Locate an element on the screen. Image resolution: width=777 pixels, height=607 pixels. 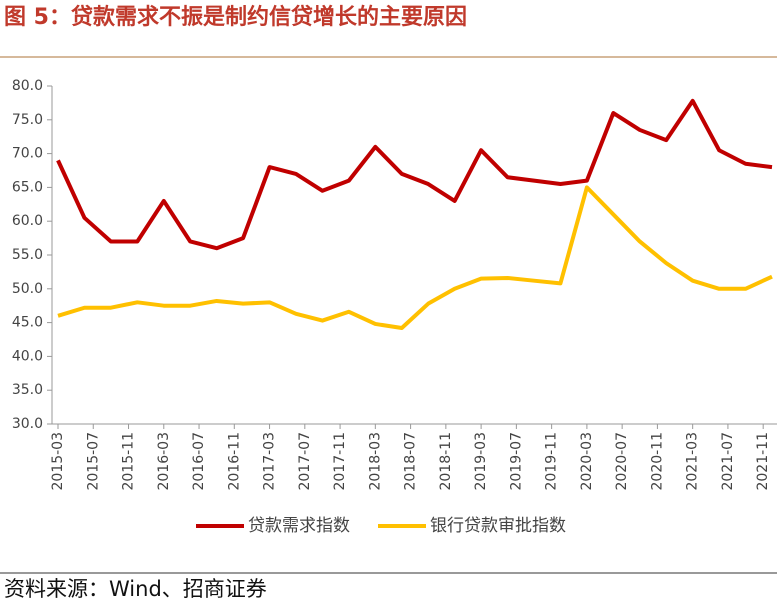
x-tick-label: 2019-07 is located at coordinates (516, 461).